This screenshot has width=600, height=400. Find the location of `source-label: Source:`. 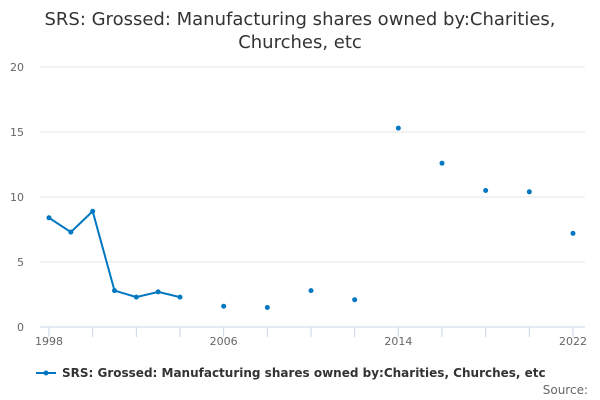

source-label: Source: is located at coordinates (565, 390).